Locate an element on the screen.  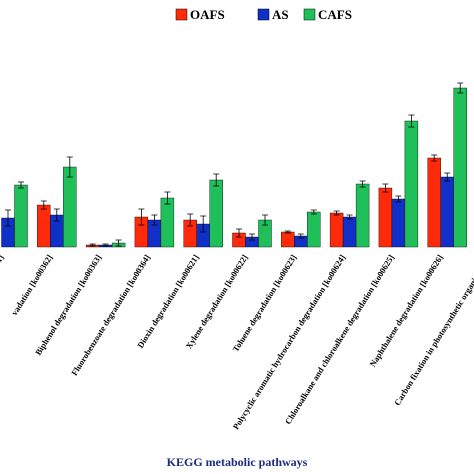
x-axis-title: KEGG metabolic pathways is located at coordinates (237, 462).